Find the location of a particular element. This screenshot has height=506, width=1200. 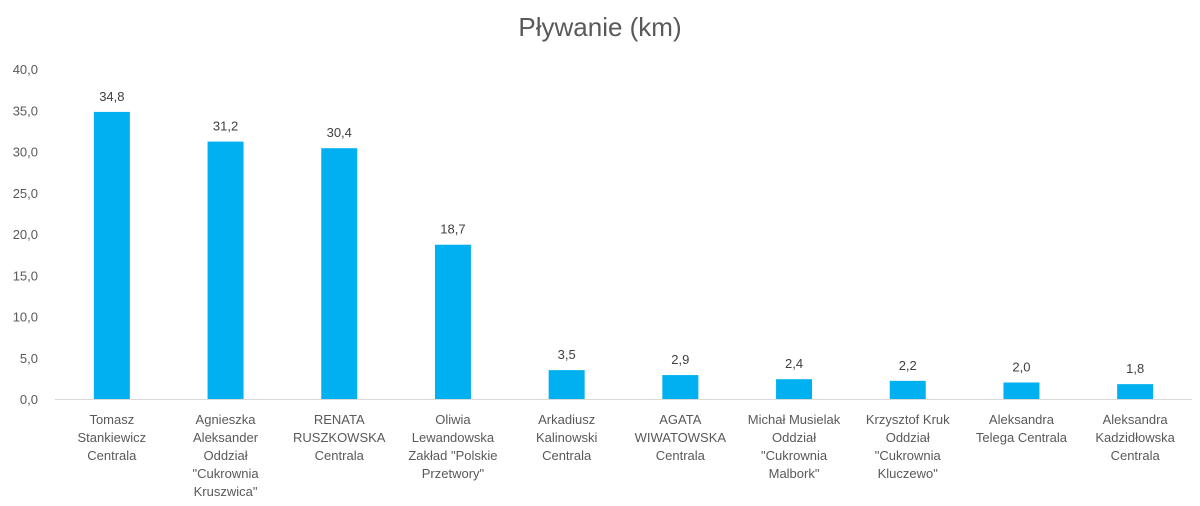

y-tick-label: 0,0 is located at coordinates (29, 399).